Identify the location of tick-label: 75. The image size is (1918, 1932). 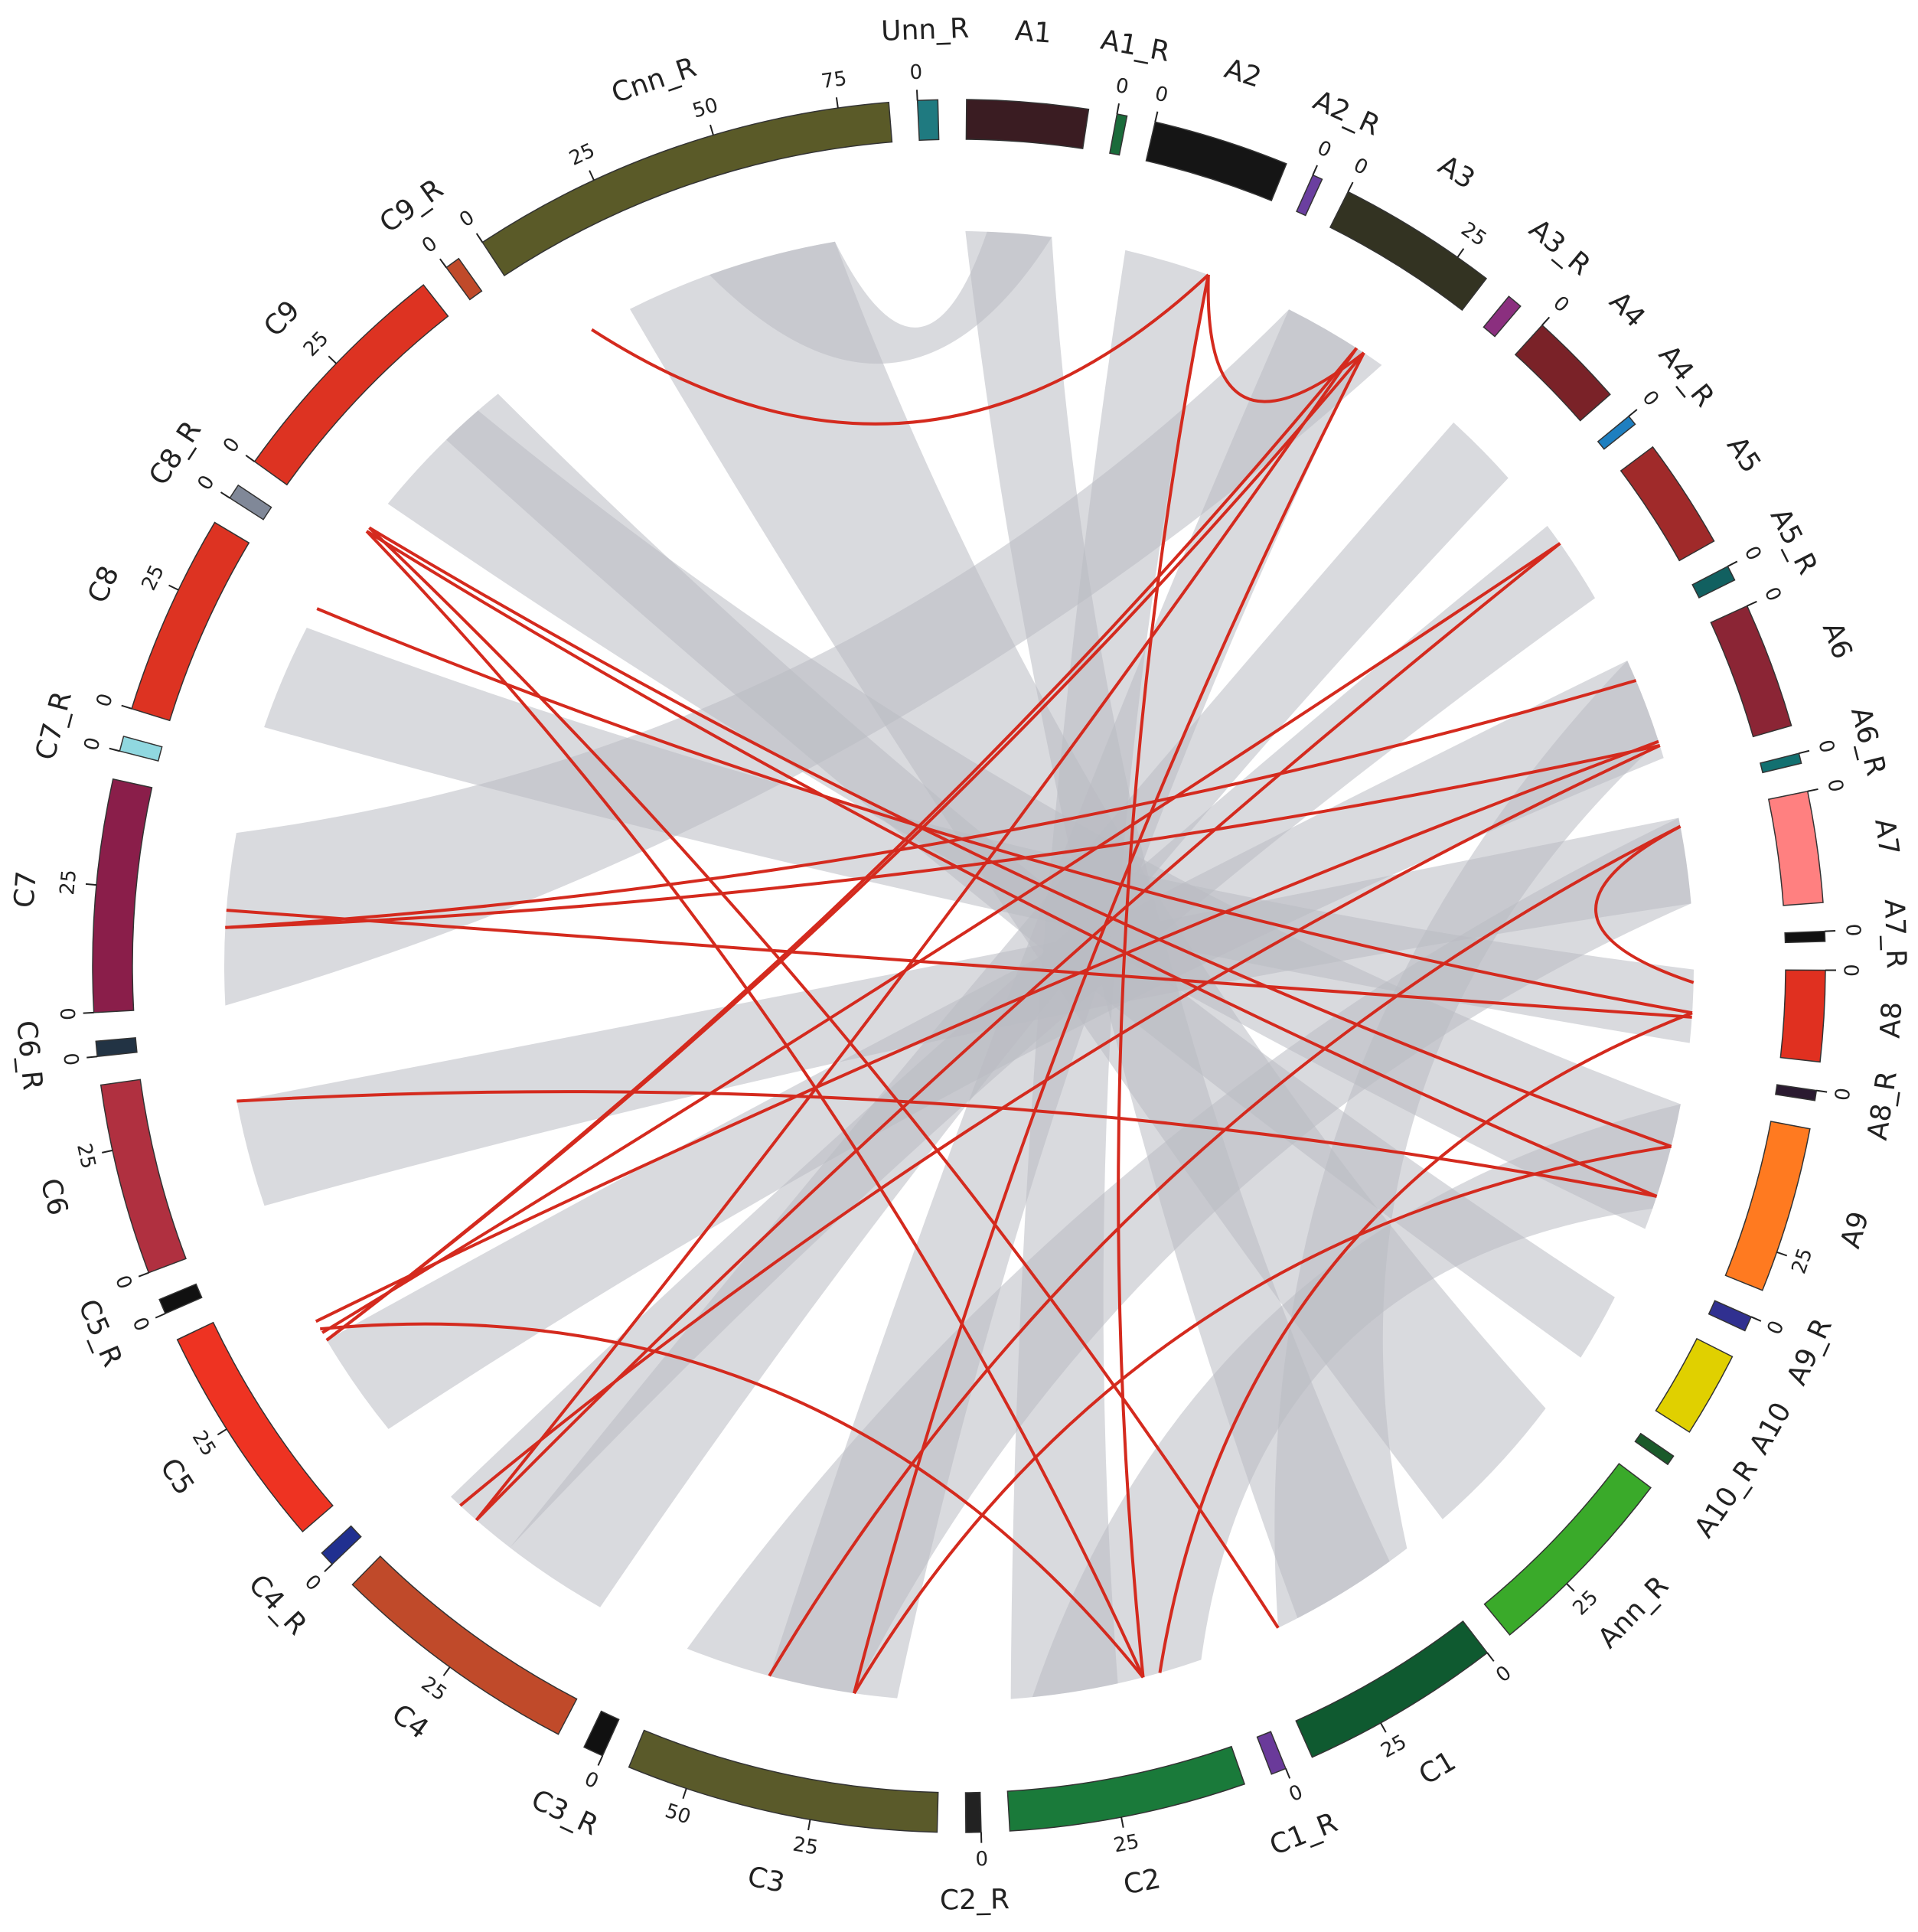
(834, 80).